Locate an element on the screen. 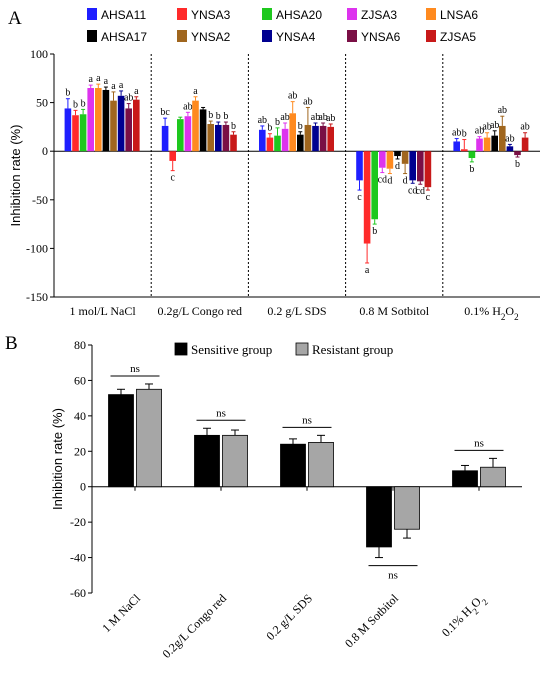  y-tick-label: 50 is located at coordinates (42, 103).